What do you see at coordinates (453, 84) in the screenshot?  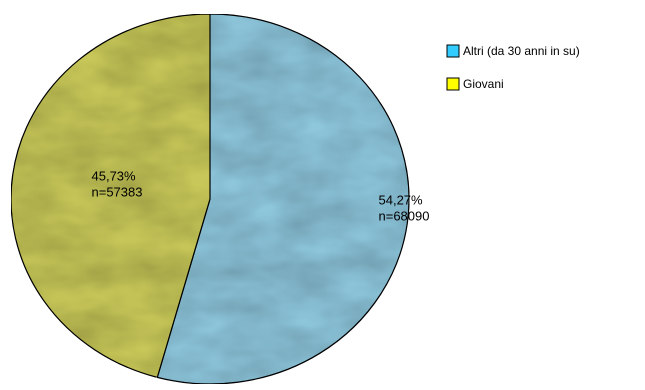 I see `legend-swatch-giovani` at bounding box center [453, 84].